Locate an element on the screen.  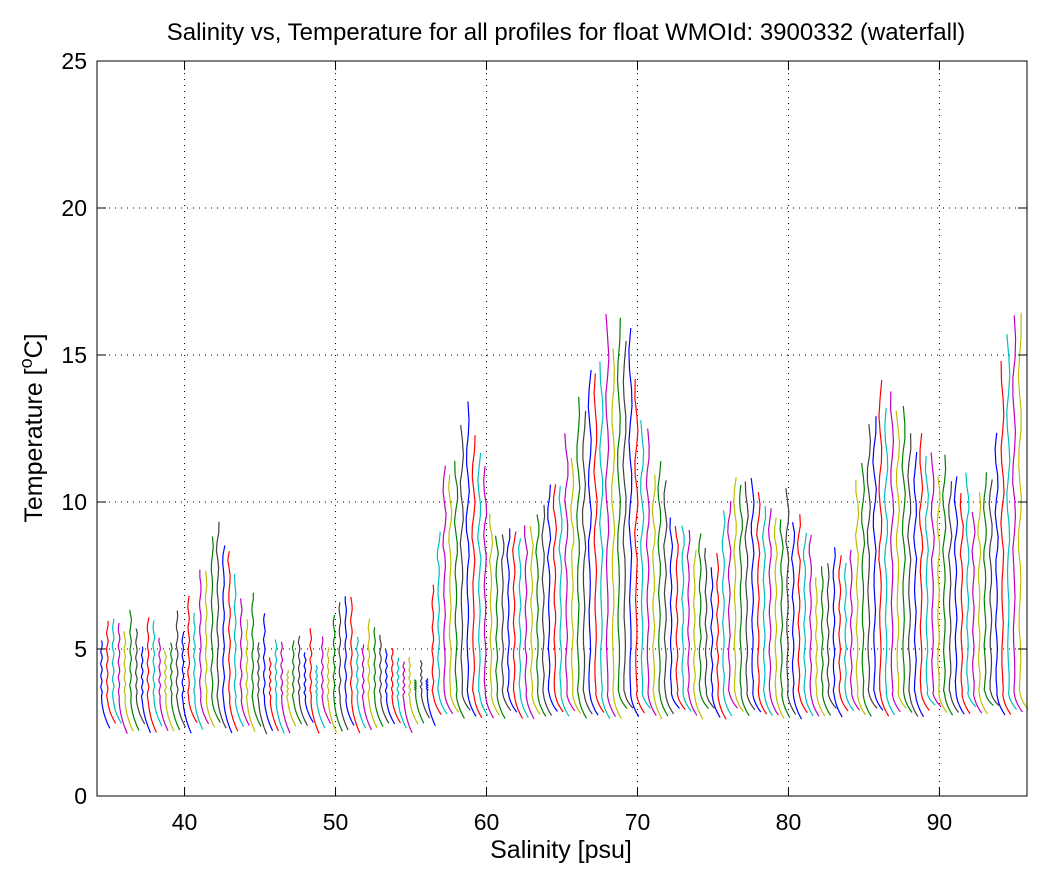
y-axis-label-main: Temperature [ is located at coordinates (34, 445).